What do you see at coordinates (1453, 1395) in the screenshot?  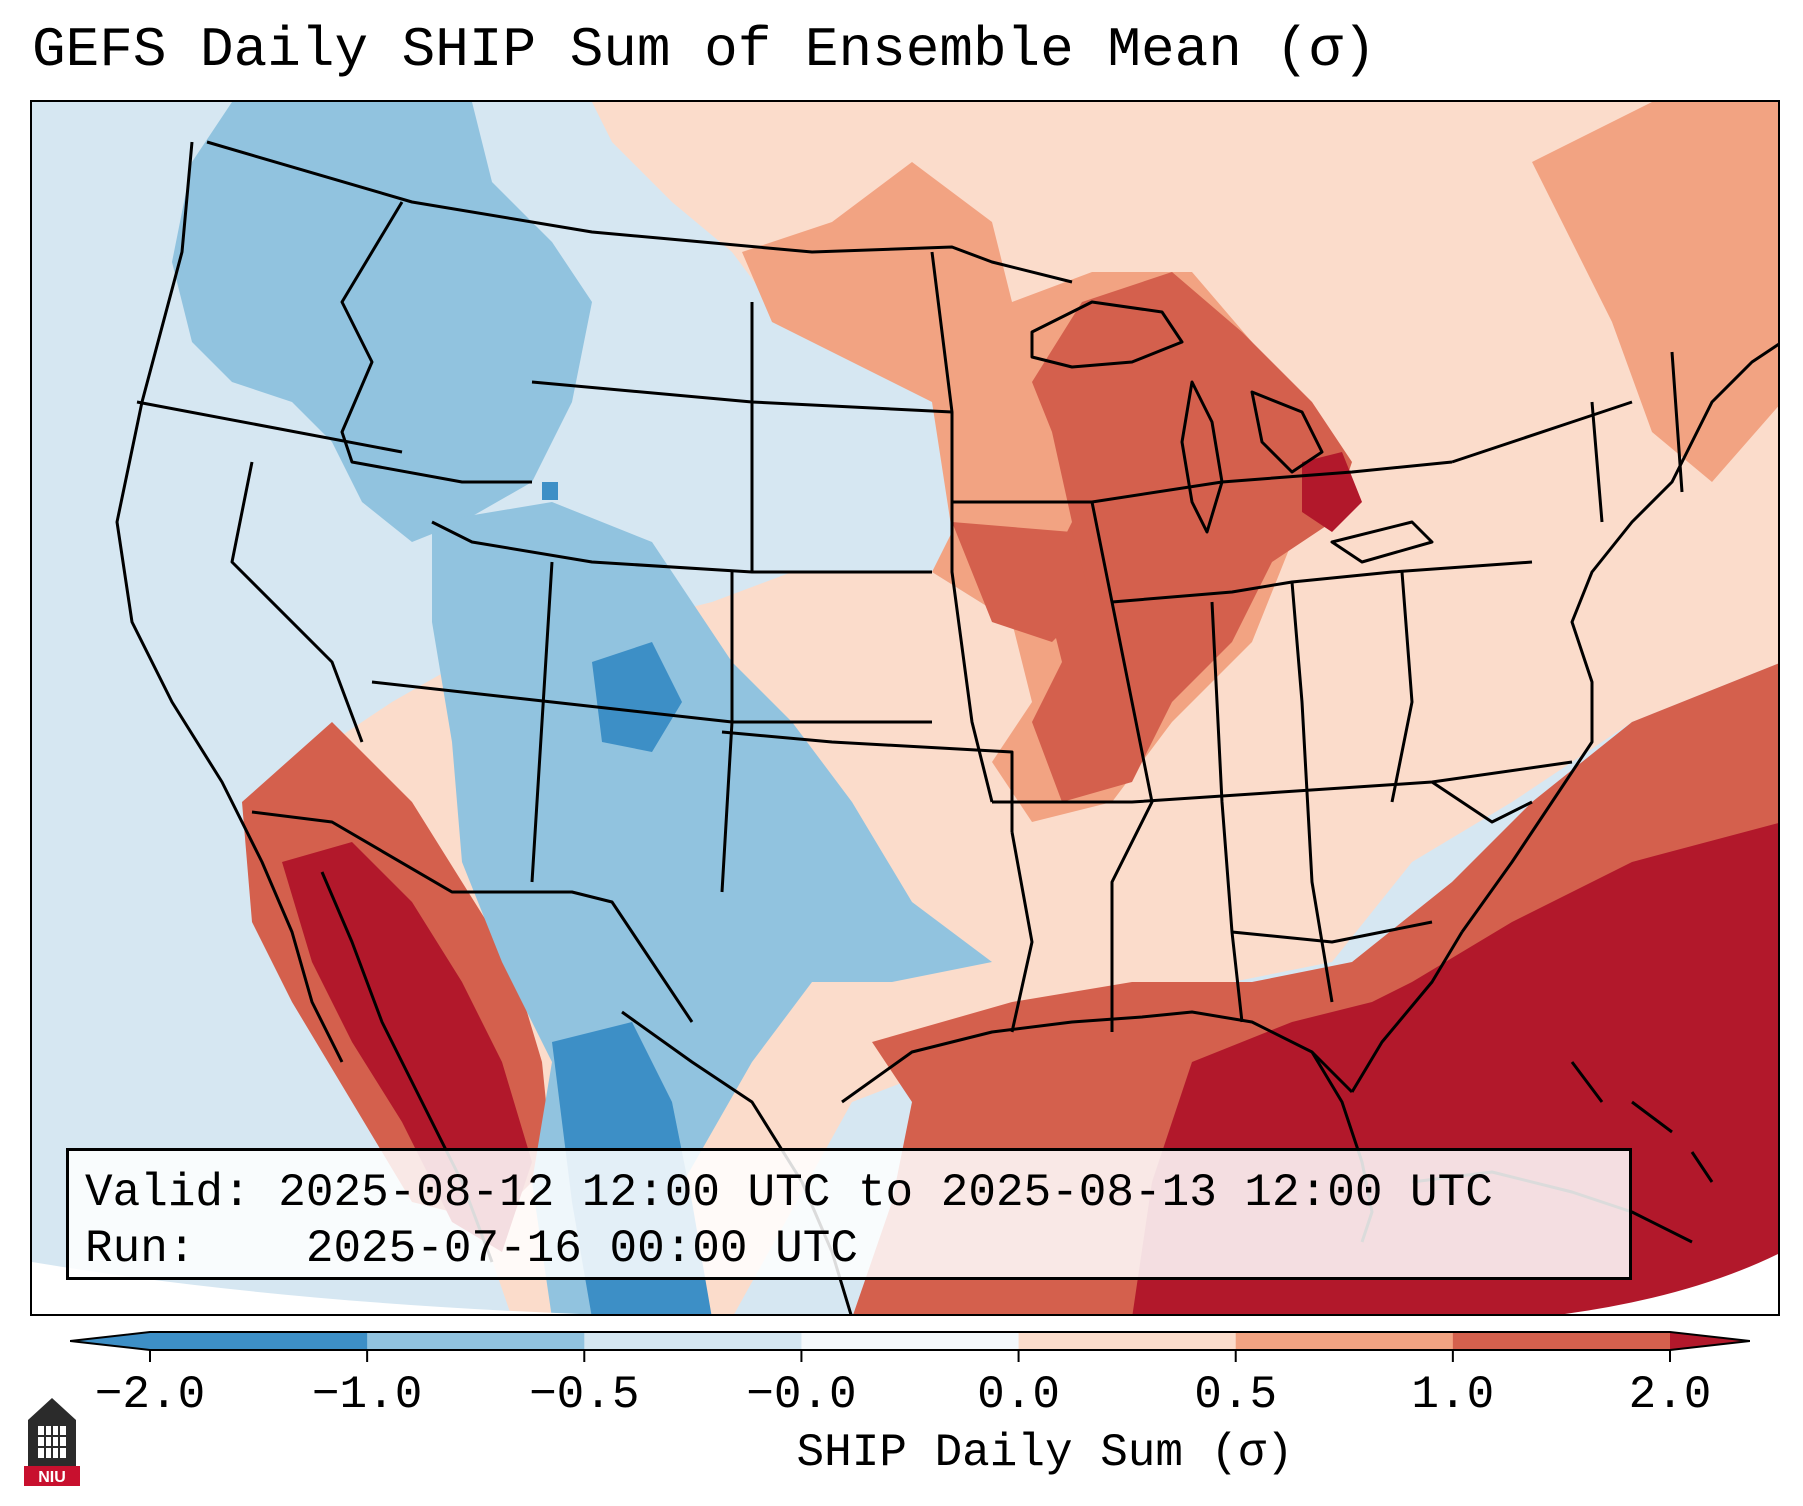 I see `colorbar-tick-label: 1.0` at bounding box center [1453, 1395].